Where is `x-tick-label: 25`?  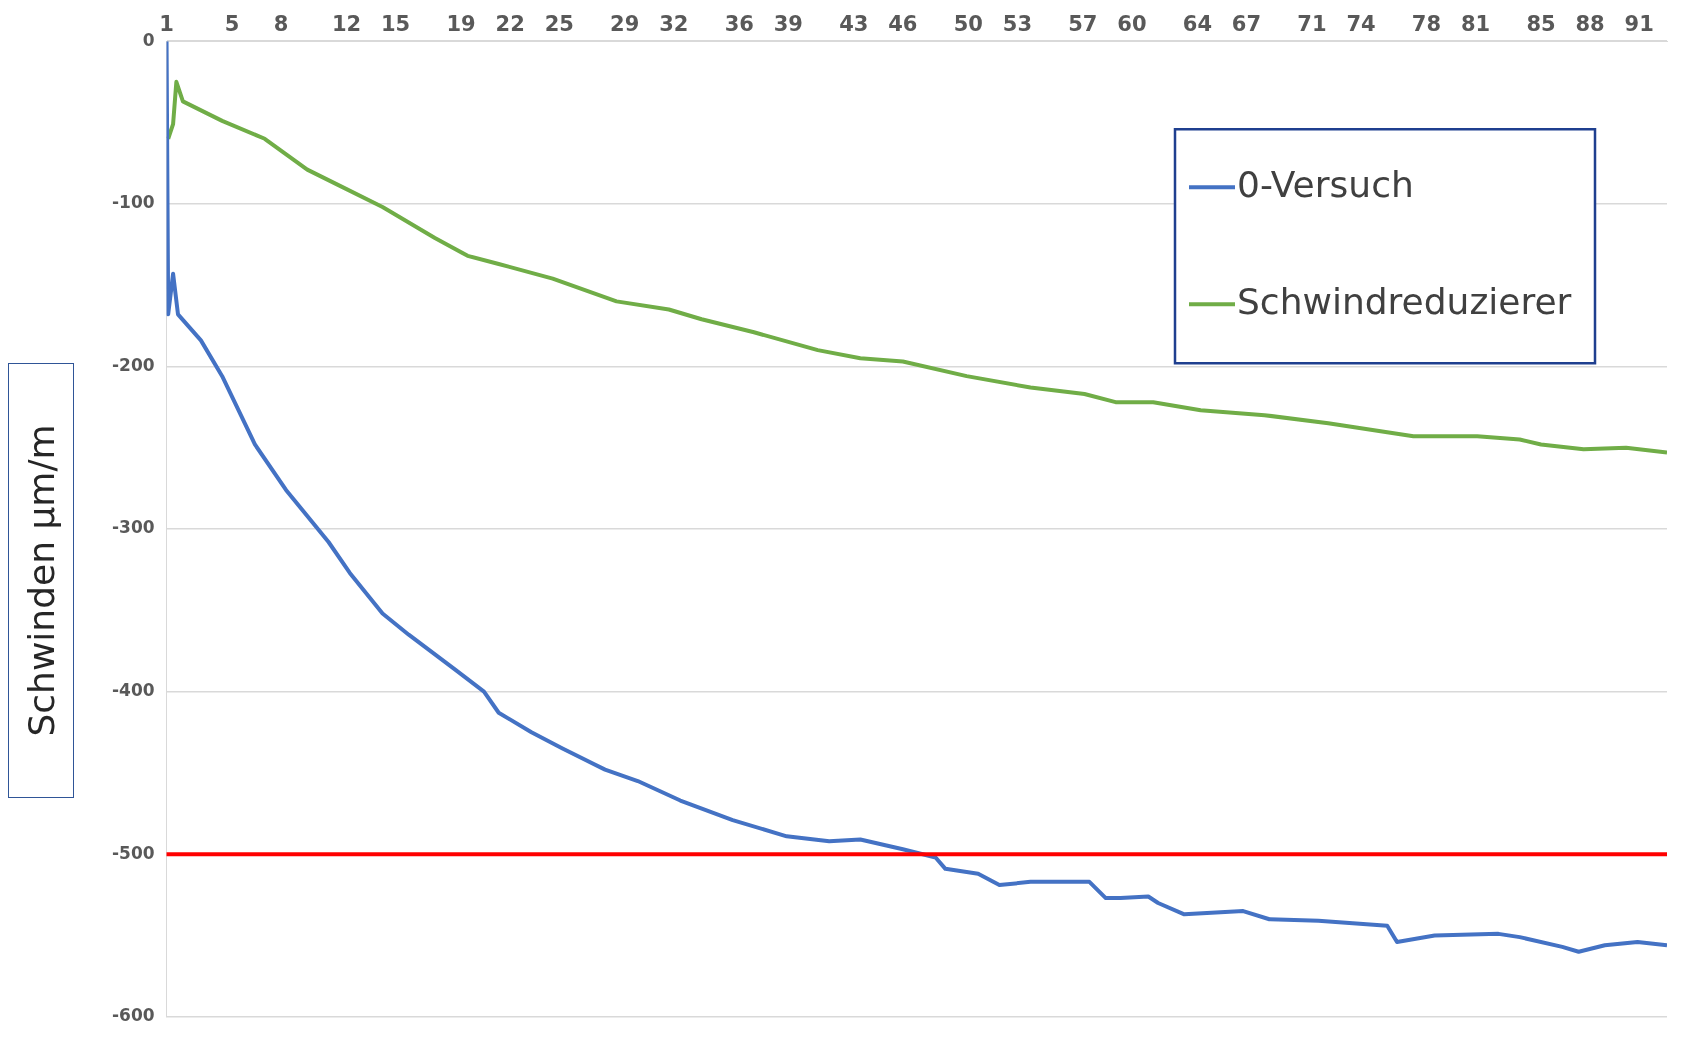
x-tick-label: 25 is located at coordinates (559, 24).